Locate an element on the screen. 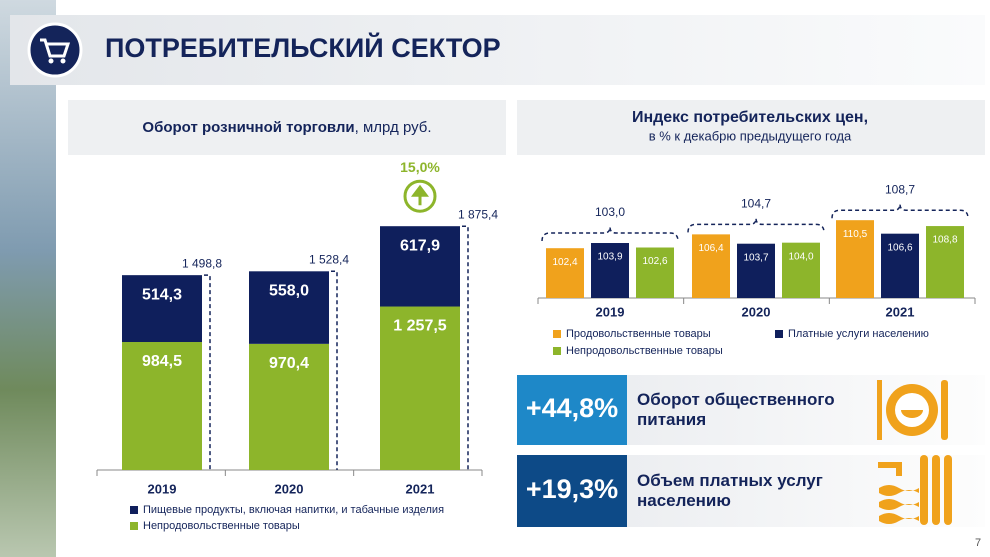  value-label: 558,0 is located at coordinates (289, 291).